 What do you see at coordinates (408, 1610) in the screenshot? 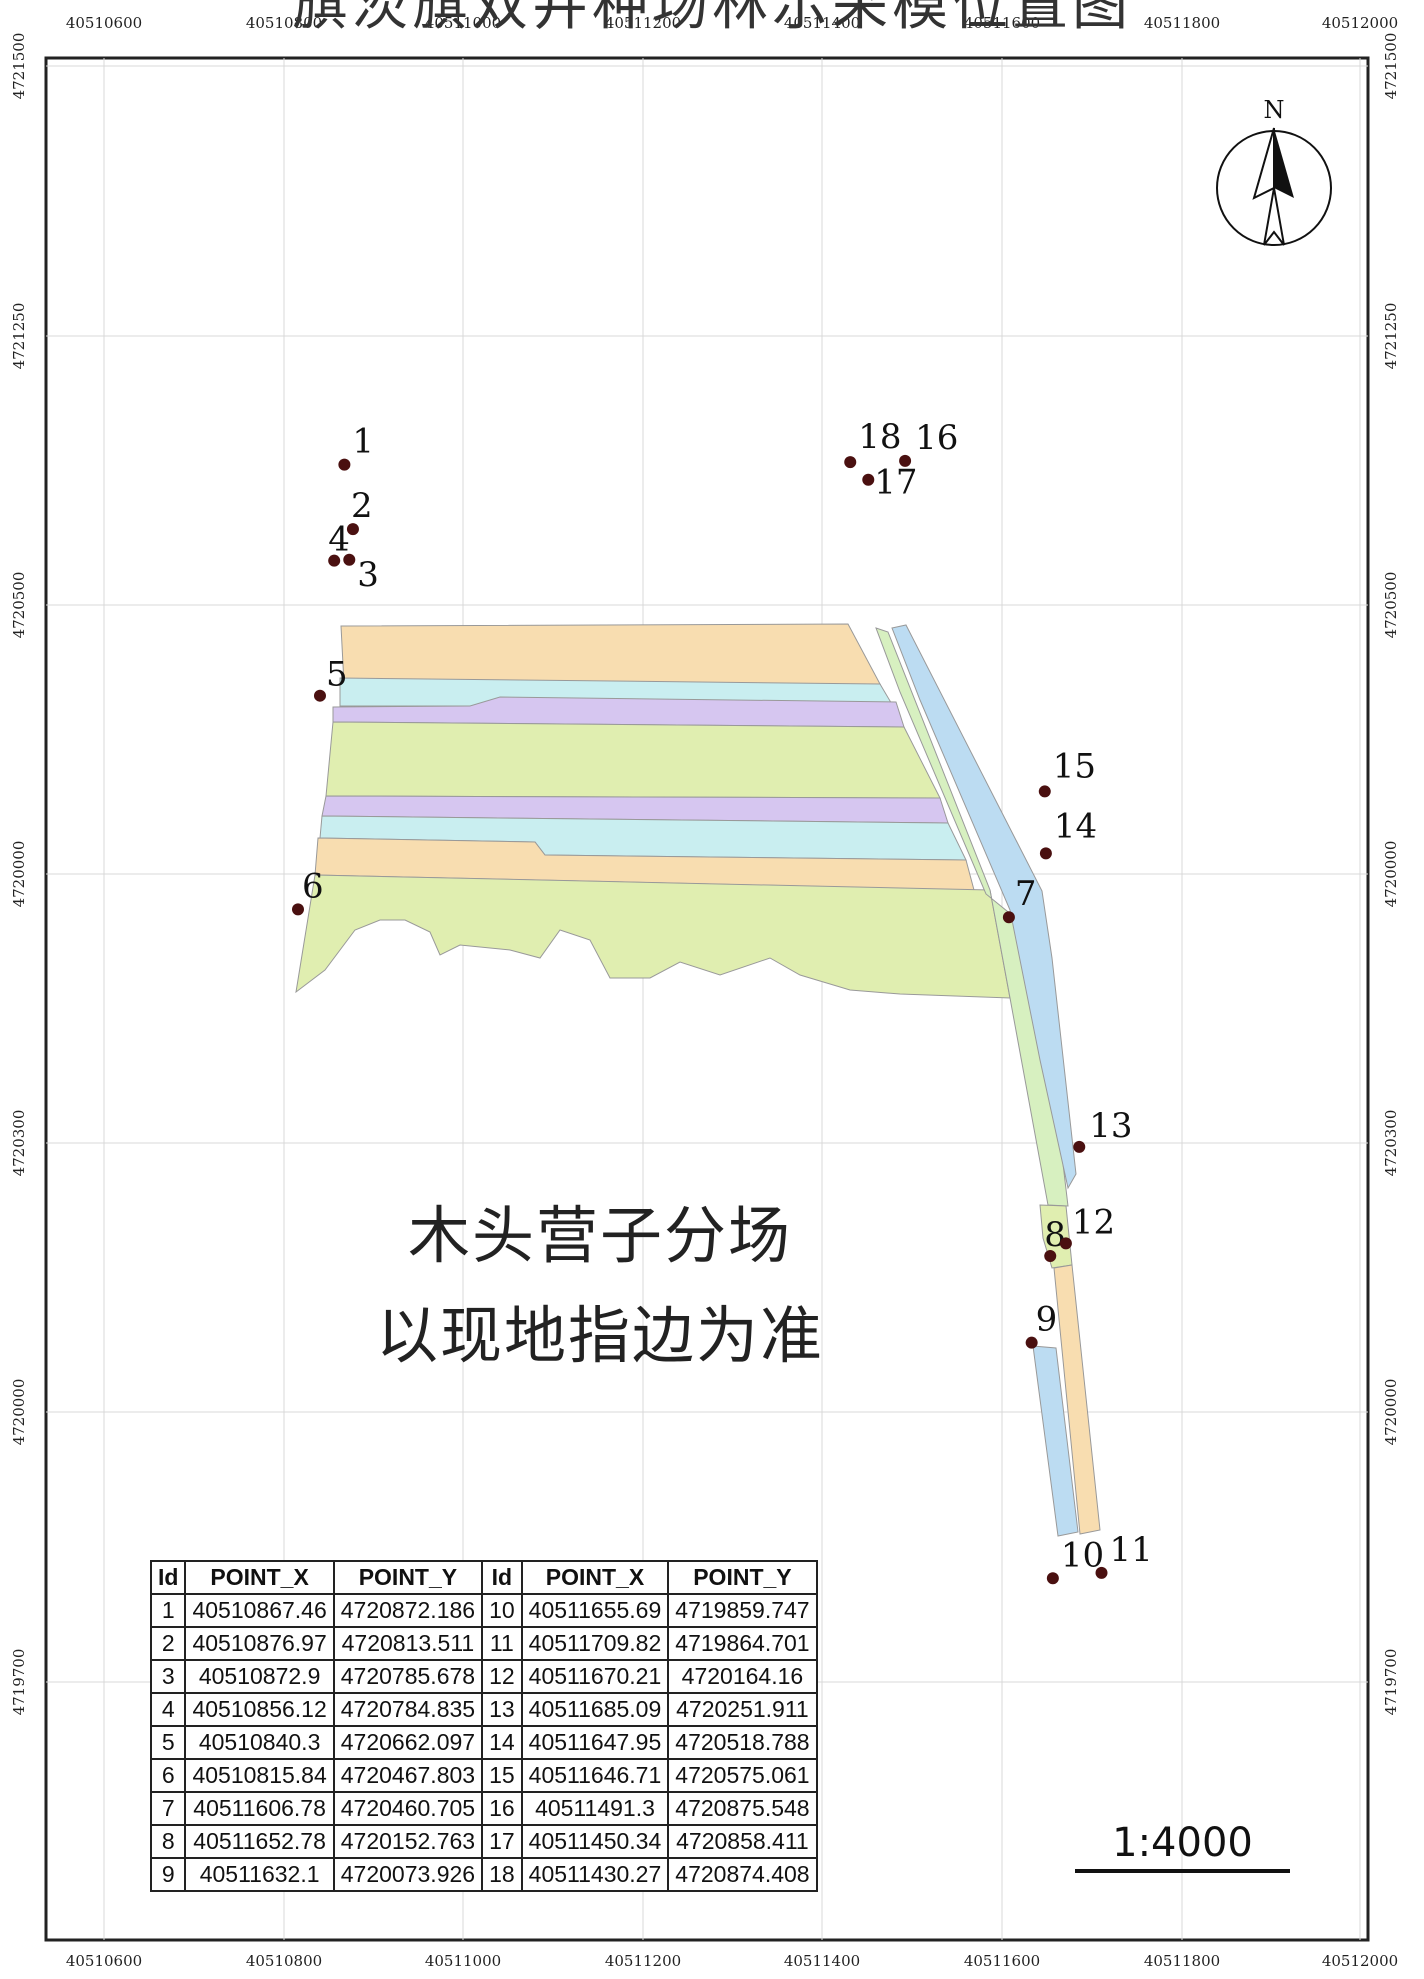
I see `table-cell: 4720872.186` at bounding box center [408, 1610].